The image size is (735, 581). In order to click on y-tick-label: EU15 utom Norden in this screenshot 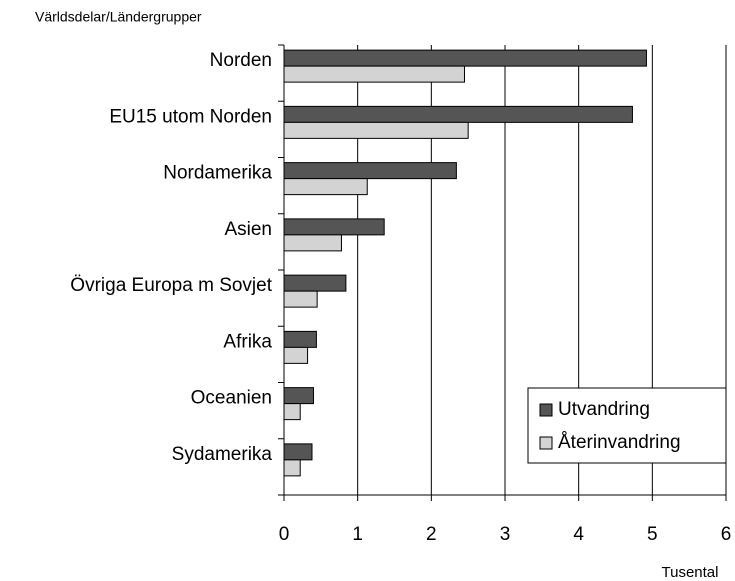, I will do `click(190, 116)`.